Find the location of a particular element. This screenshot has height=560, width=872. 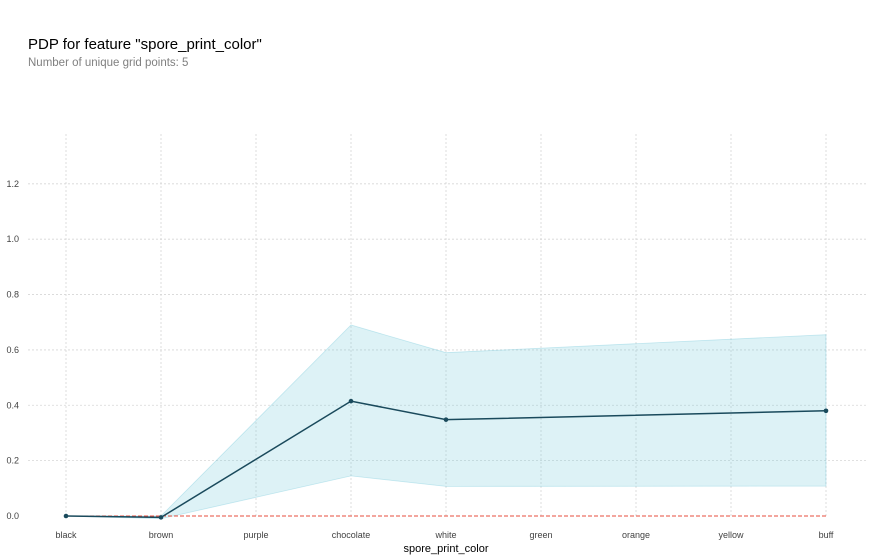

x-tick-label: orange is located at coordinates (636, 535).